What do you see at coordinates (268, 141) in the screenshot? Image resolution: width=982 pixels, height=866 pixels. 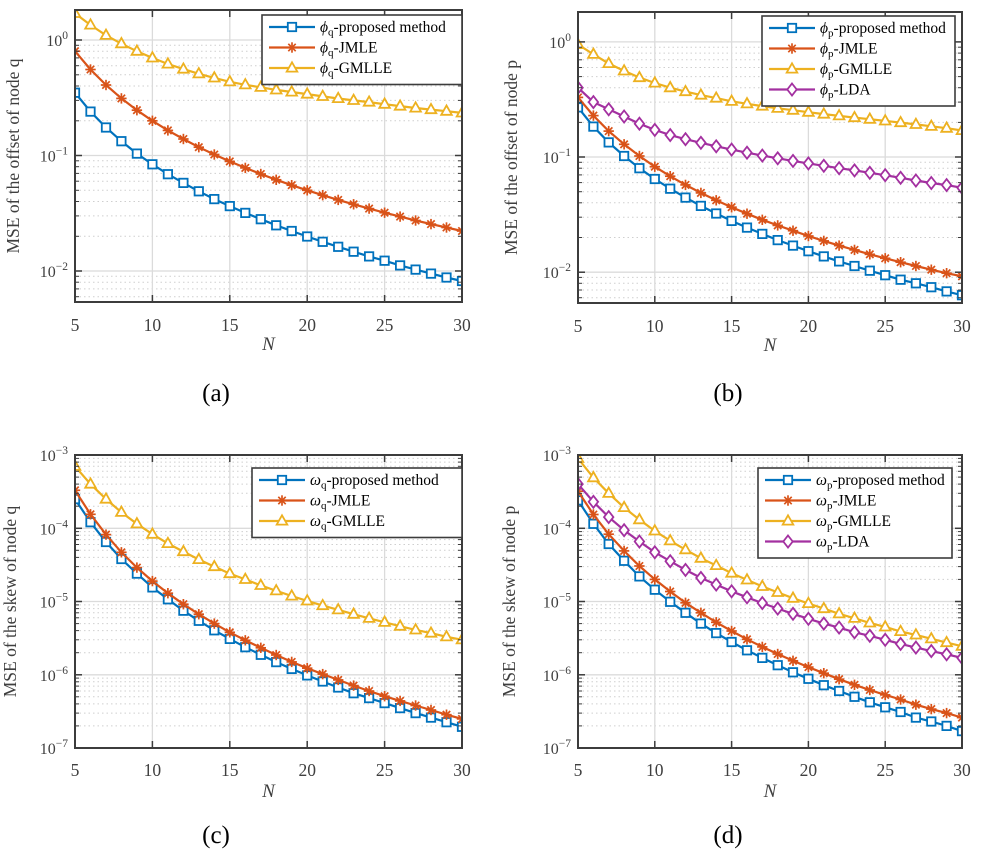 I see `series-a-jmle` at bounding box center [268, 141].